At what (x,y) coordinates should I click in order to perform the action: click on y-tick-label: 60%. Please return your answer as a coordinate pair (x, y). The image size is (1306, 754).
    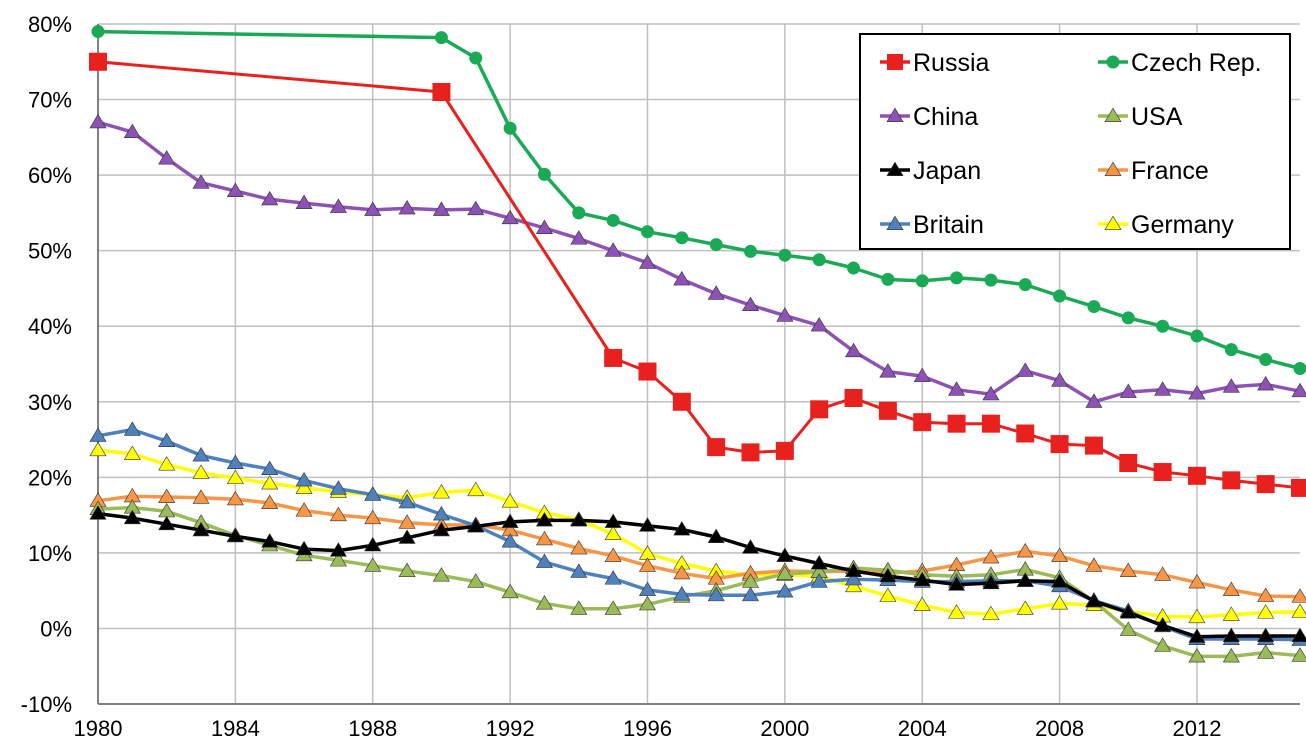
    Looking at the image, I should click on (50, 175).